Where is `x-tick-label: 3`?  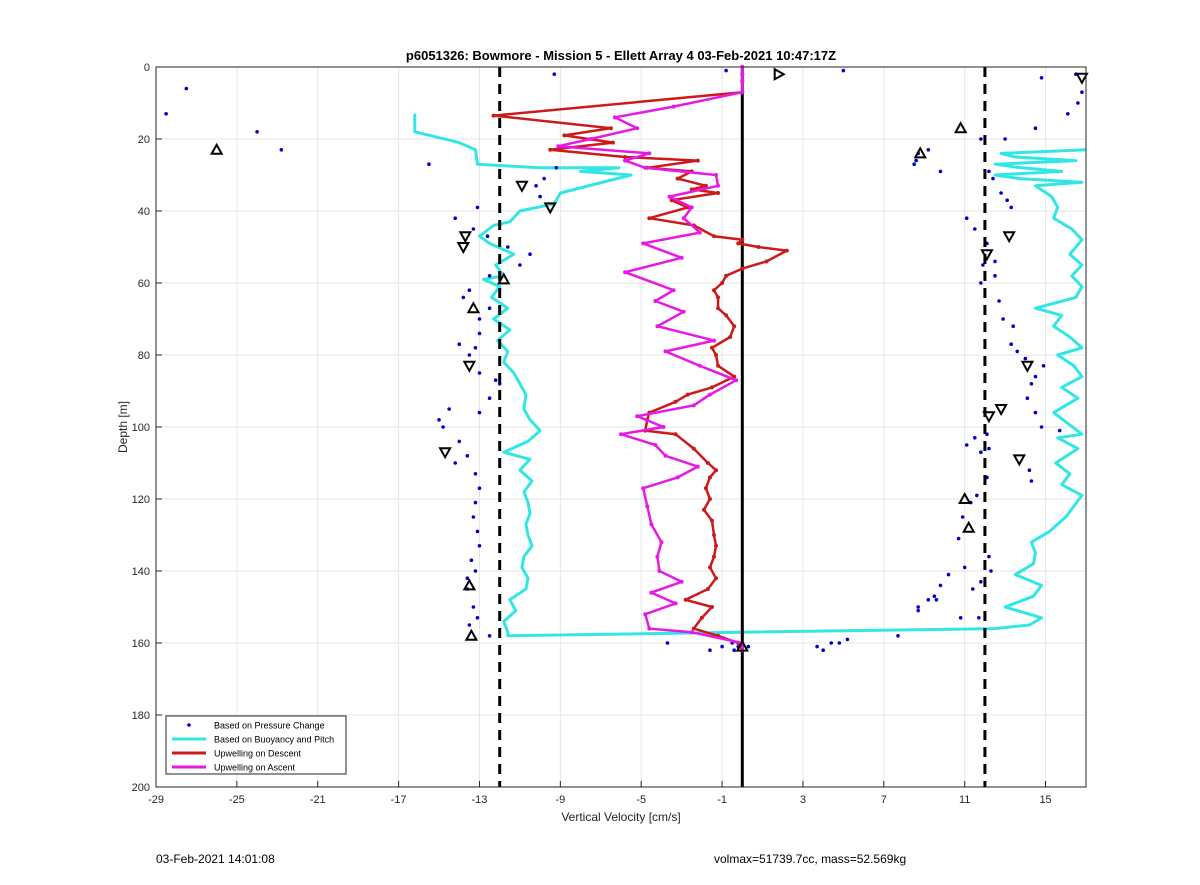
x-tick-label: 3 is located at coordinates (803, 800).